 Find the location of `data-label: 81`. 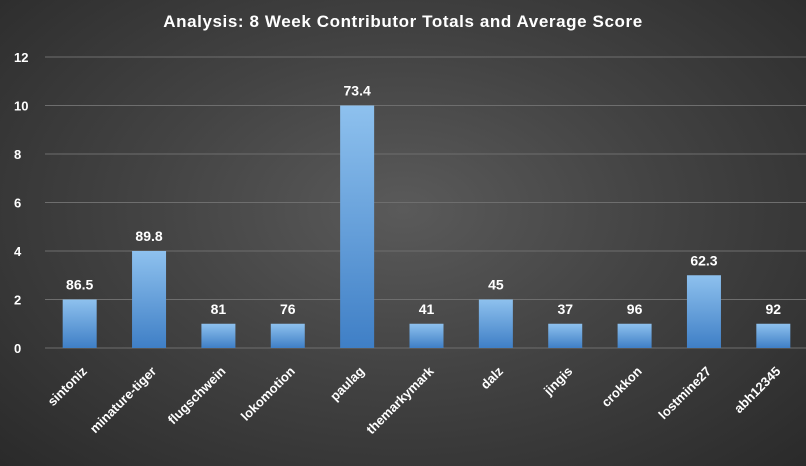

data-label: 81 is located at coordinates (219, 309).